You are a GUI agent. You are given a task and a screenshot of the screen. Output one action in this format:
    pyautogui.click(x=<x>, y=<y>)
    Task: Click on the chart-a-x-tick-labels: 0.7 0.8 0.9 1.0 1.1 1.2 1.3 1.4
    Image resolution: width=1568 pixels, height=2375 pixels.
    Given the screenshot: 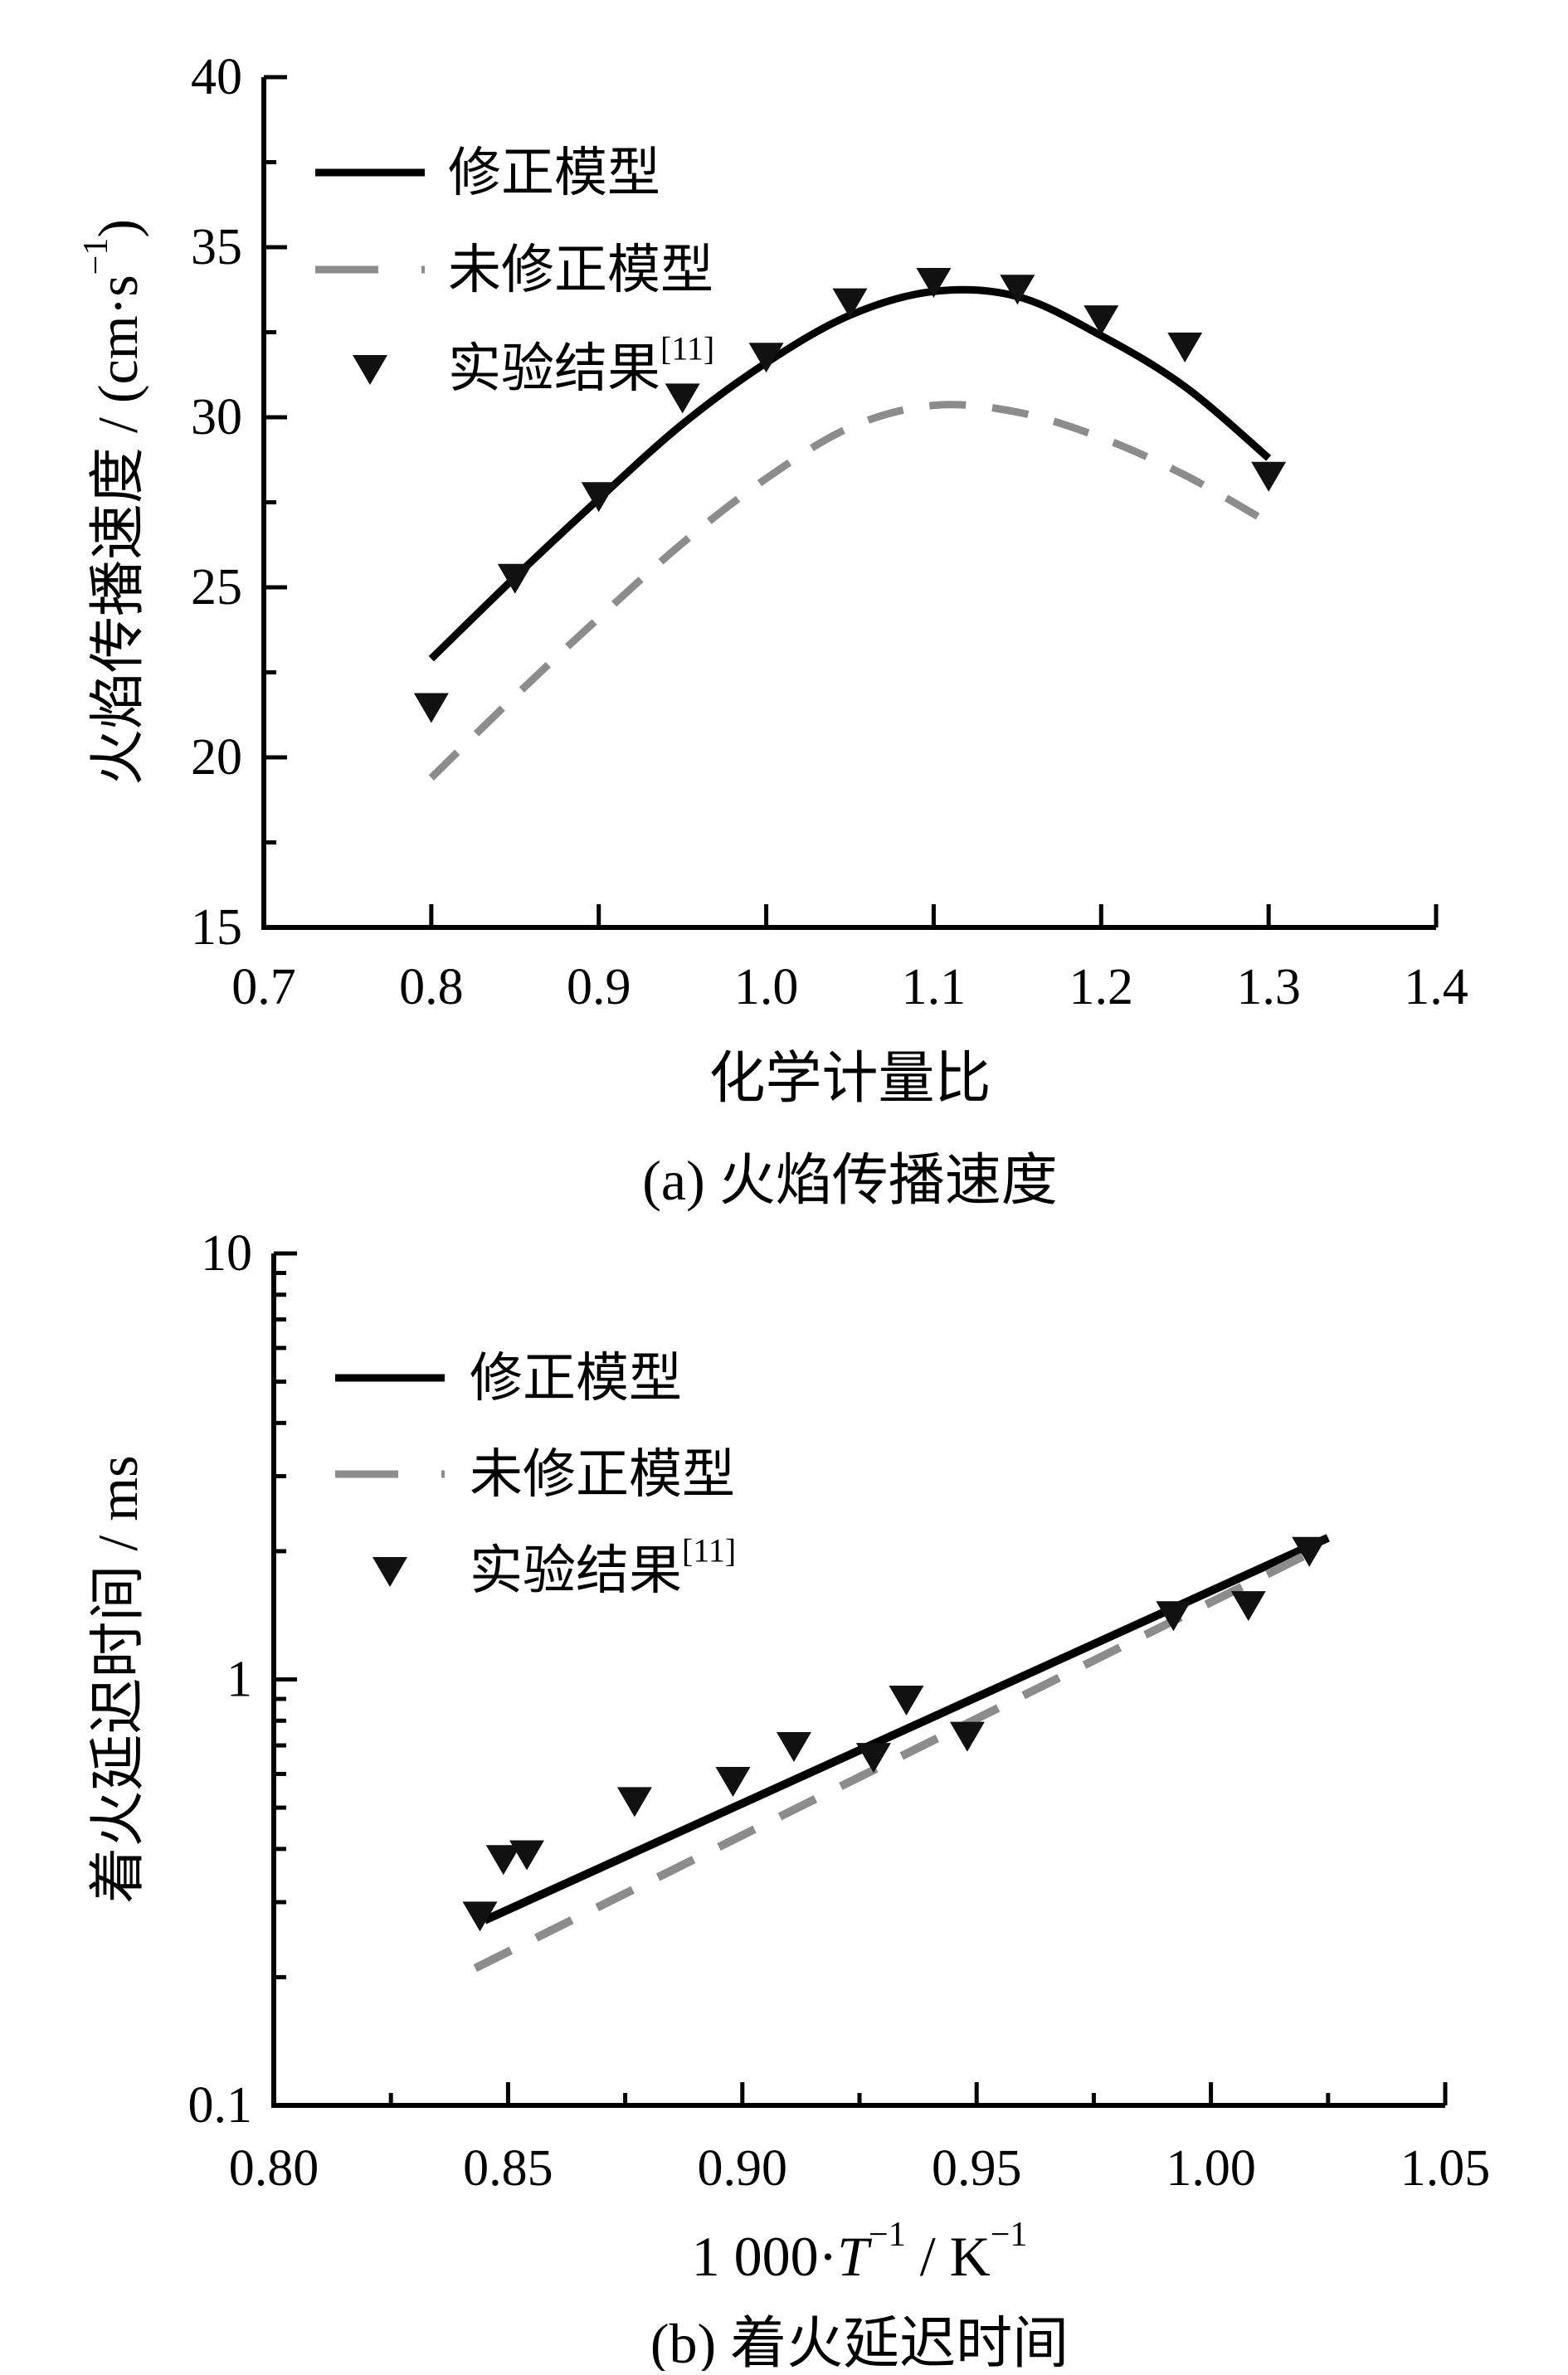 What is the action you would take?
    pyautogui.click(x=849, y=987)
    